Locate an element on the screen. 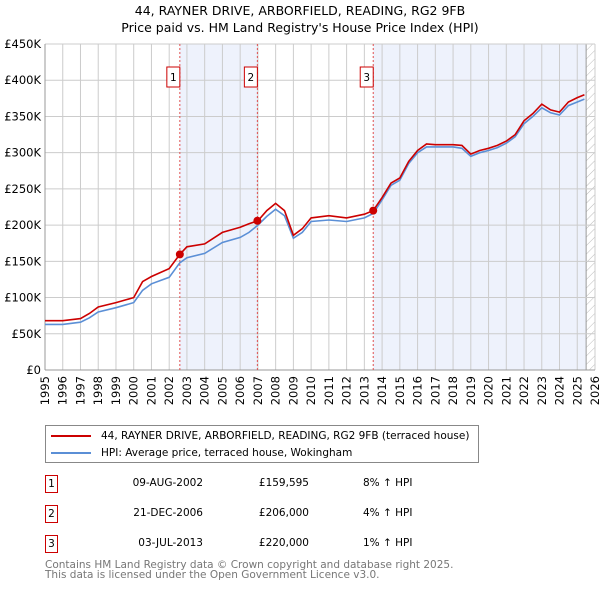  y-tick-label: £0 is located at coordinates (33, 370).